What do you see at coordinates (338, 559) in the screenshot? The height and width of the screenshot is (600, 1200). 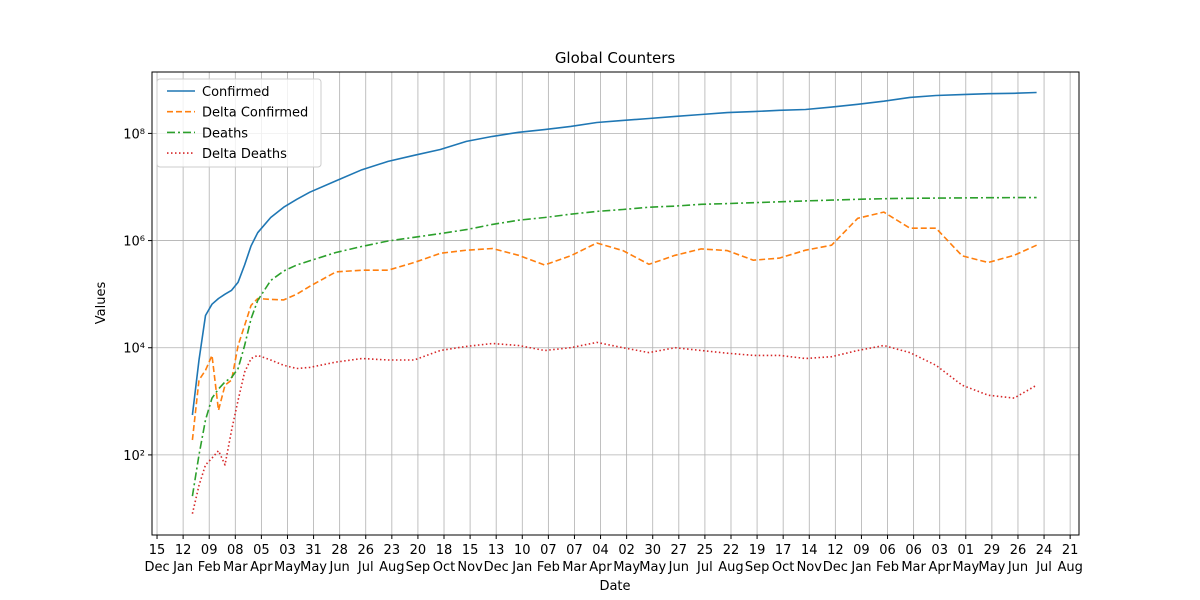 I see `x-tick-label: 28 Jun` at bounding box center [338, 559].